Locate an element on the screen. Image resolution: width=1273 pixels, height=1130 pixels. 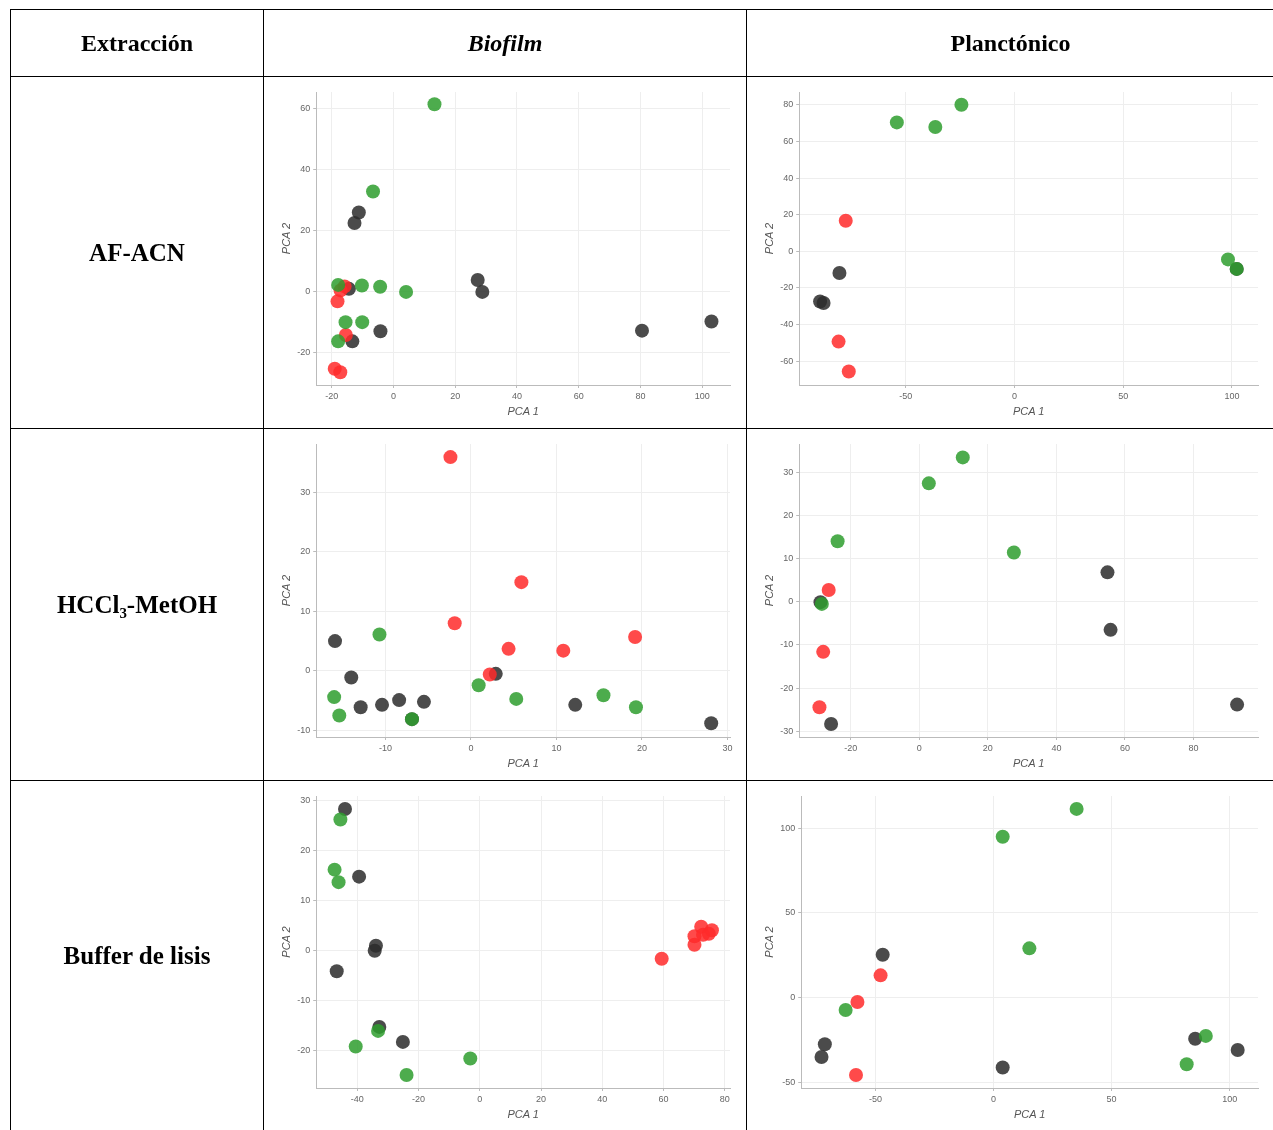
x-tick-label: 10 is located at coordinates (555, 747).